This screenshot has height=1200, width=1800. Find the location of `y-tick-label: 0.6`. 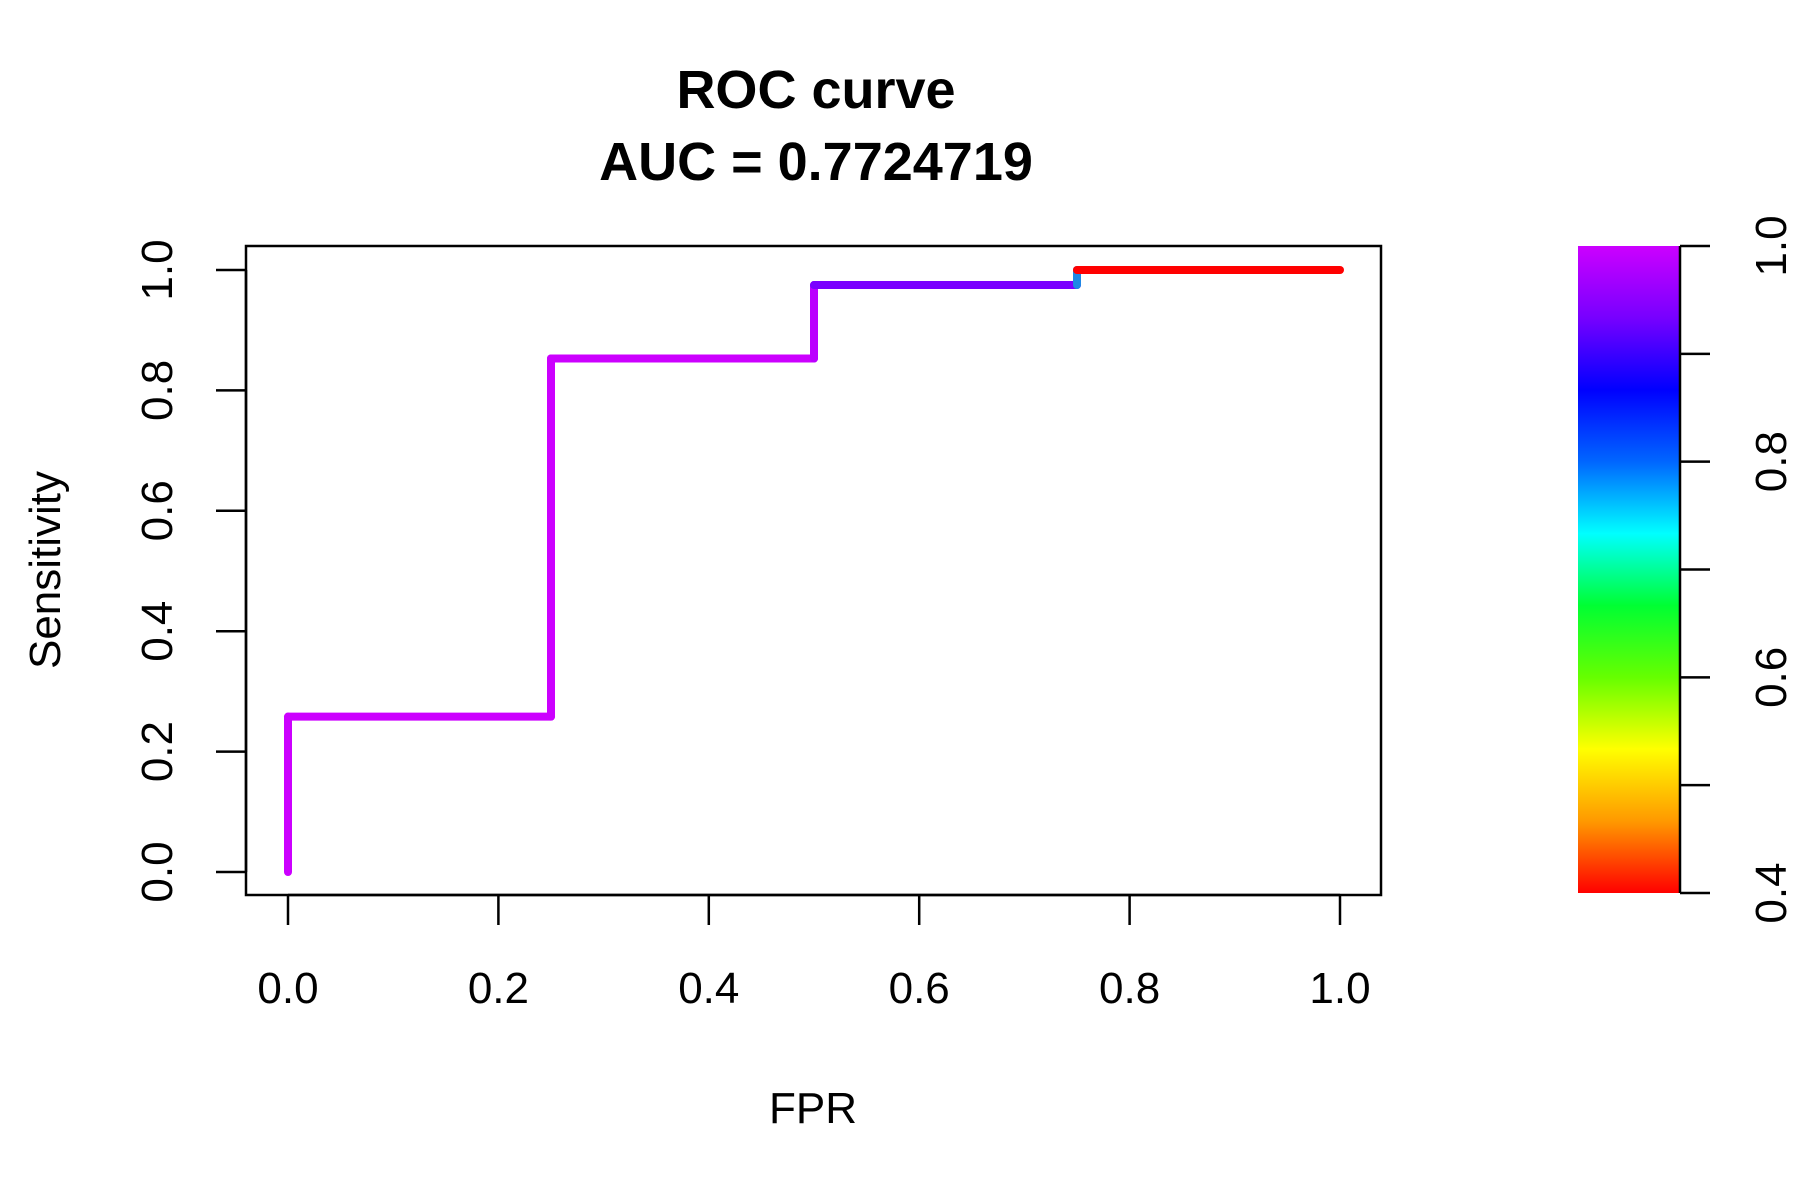

y-tick-label: 0.6 is located at coordinates (157, 510).